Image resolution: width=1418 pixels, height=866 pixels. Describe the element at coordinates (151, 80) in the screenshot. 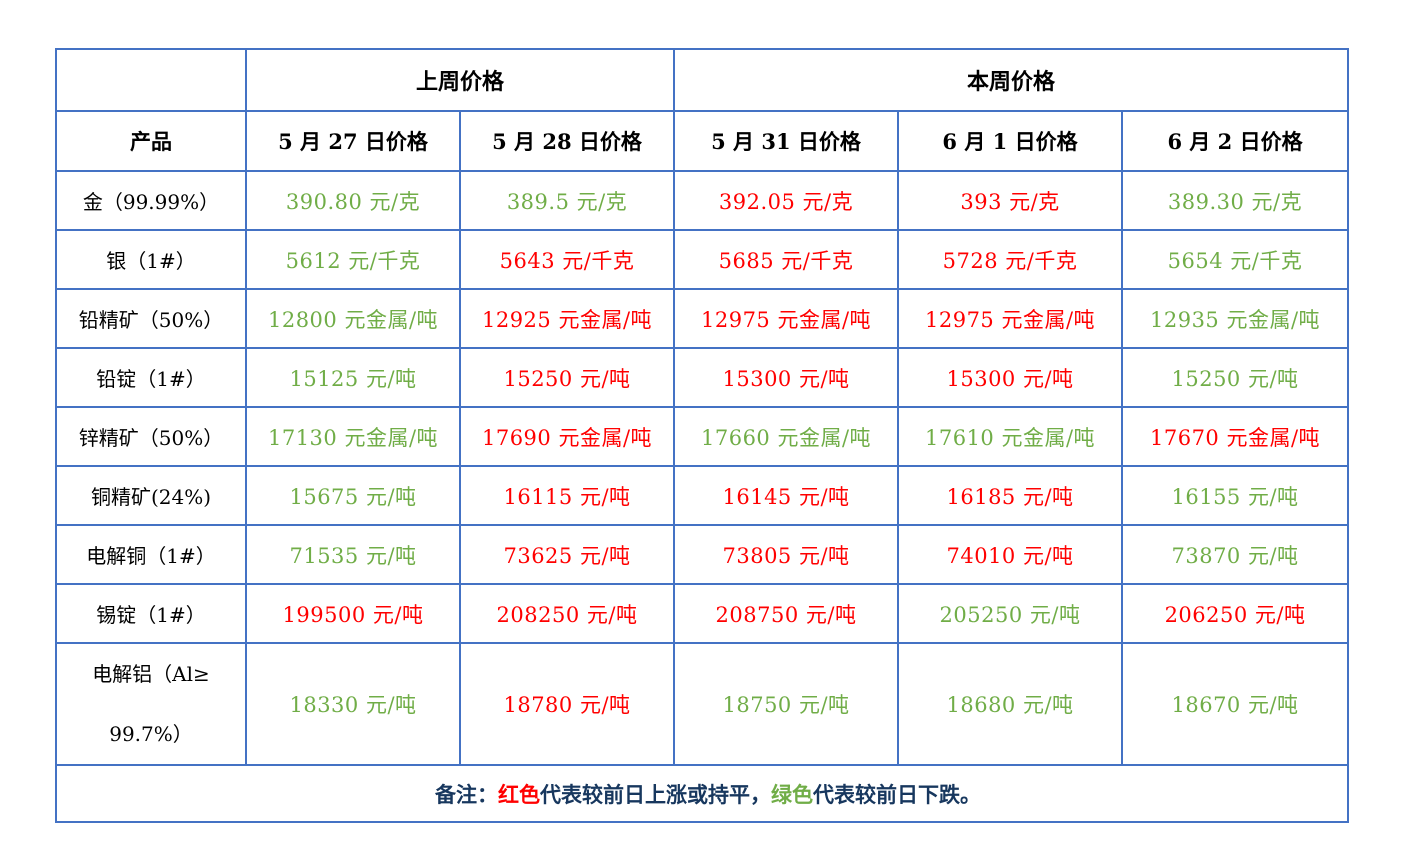

I see `corner-cell` at that location.